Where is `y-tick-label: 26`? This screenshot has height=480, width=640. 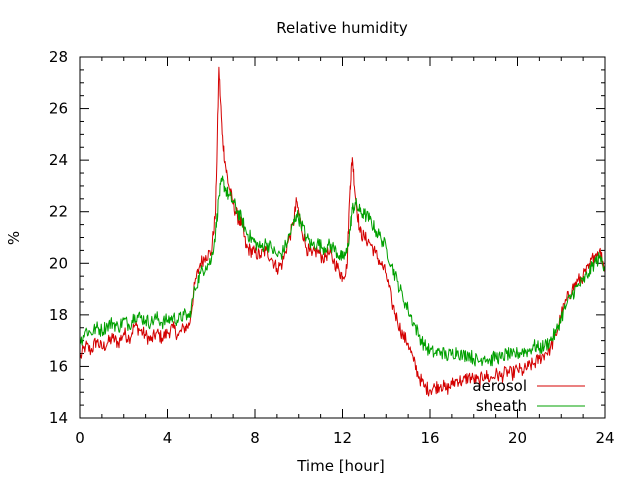 y-tick-label: 26 is located at coordinates (58, 109).